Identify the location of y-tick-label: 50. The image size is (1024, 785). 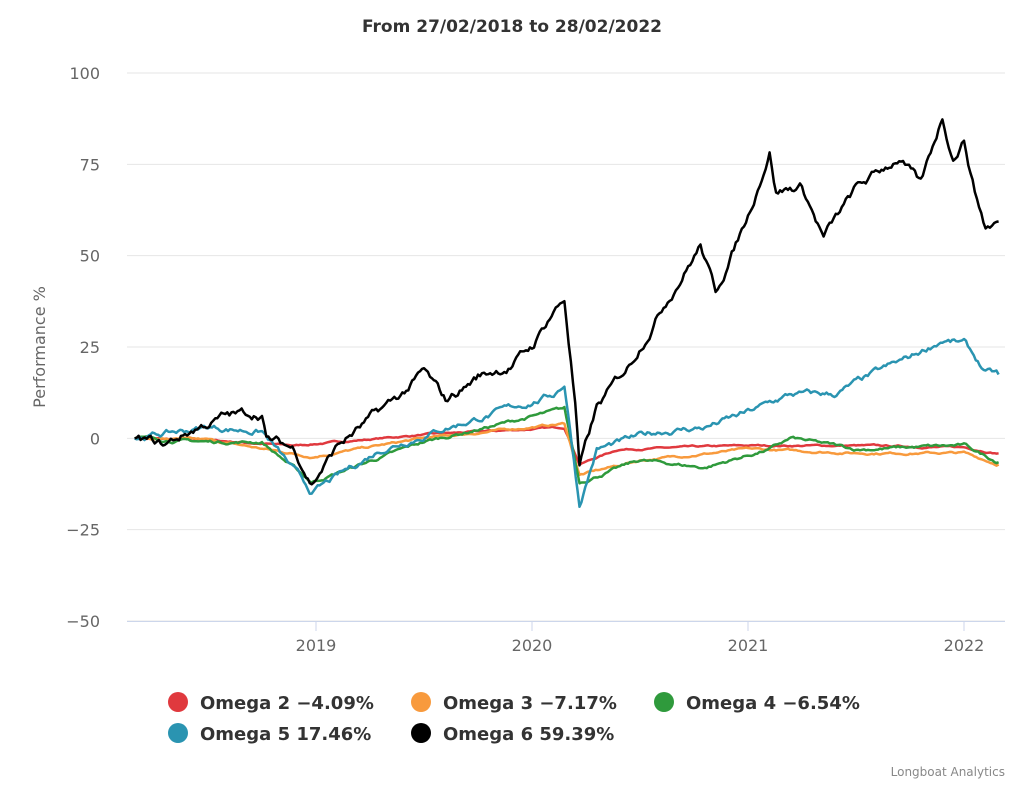
(90, 256).